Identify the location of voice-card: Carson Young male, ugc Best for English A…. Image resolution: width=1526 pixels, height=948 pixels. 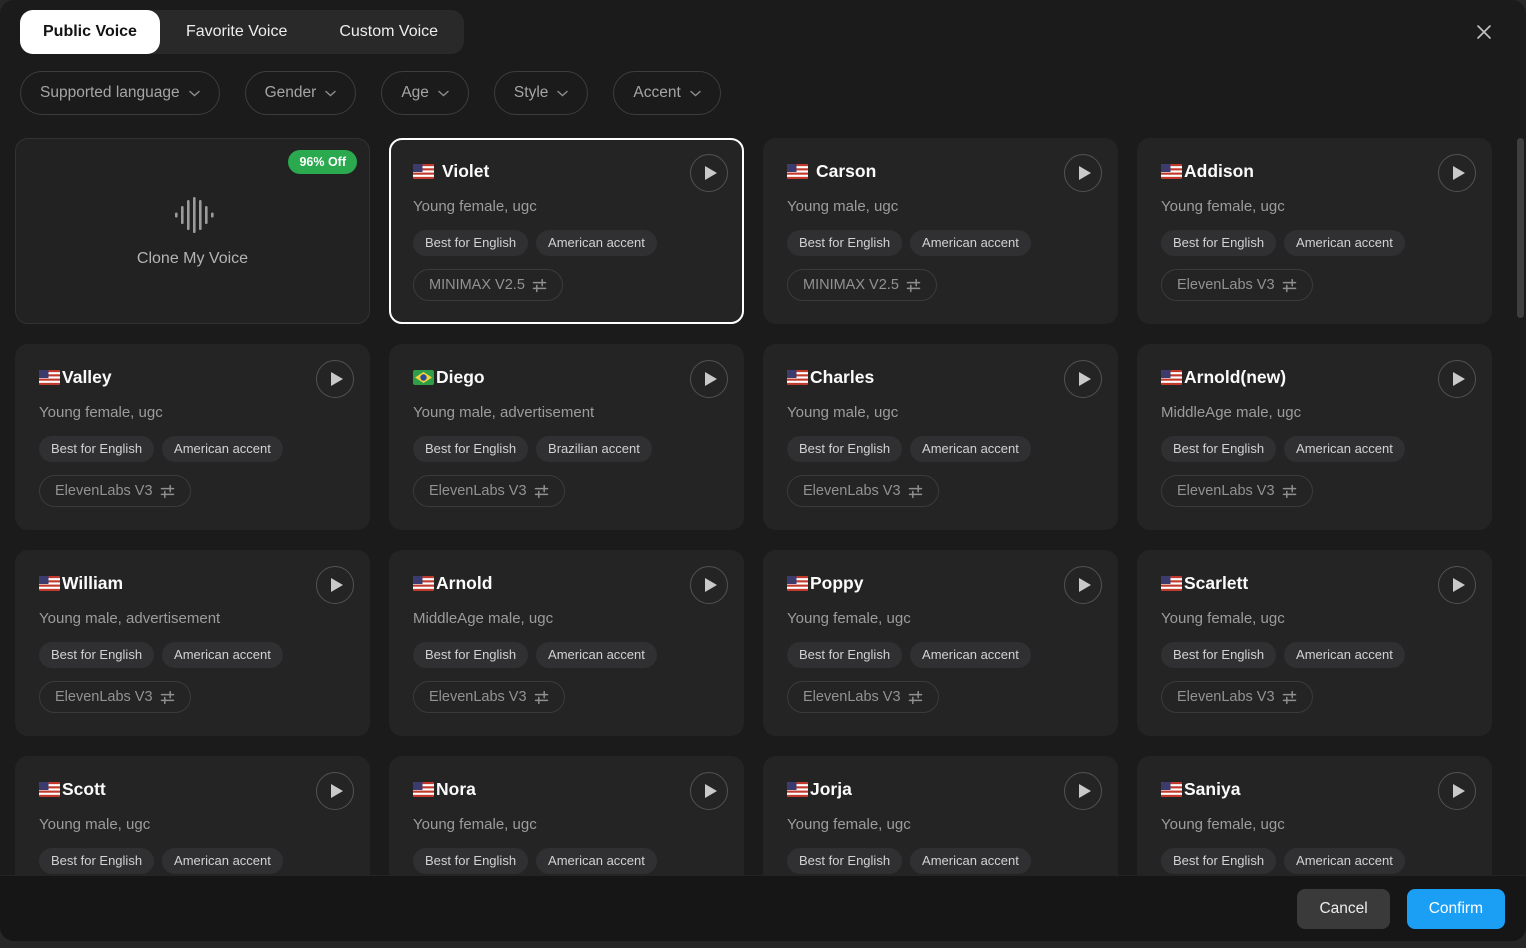
(940, 231).